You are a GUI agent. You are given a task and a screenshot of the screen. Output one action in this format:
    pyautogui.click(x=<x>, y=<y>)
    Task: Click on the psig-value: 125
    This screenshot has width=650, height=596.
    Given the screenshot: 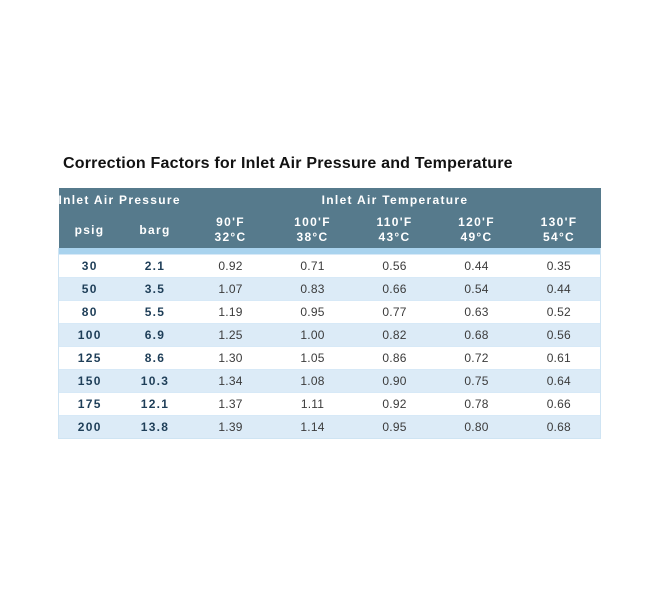 What is the action you would take?
    pyautogui.click(x=89, y=358)
    